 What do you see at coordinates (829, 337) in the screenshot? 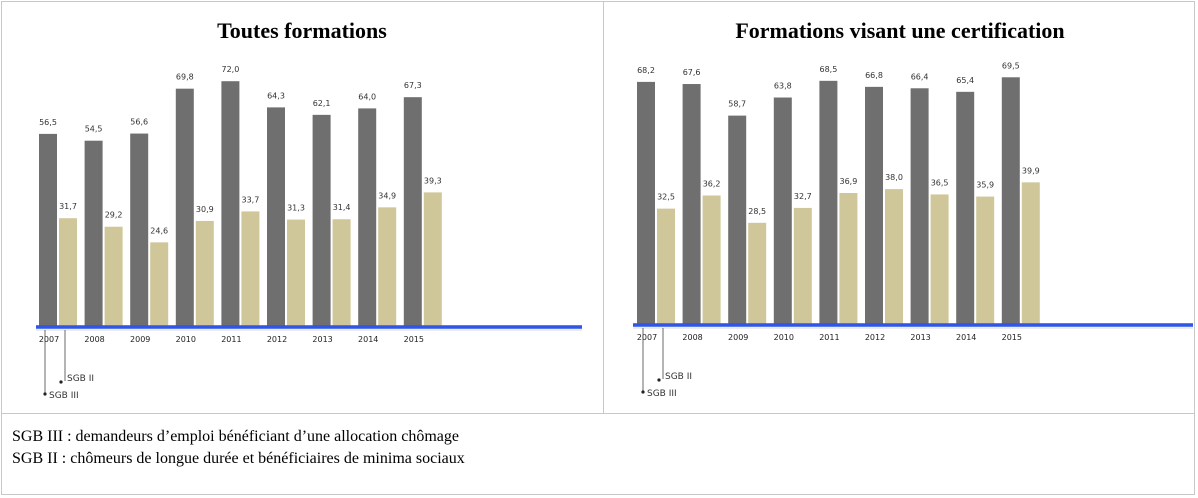
I see `x-tick-label: 2011` at bounding box center [829, 337].